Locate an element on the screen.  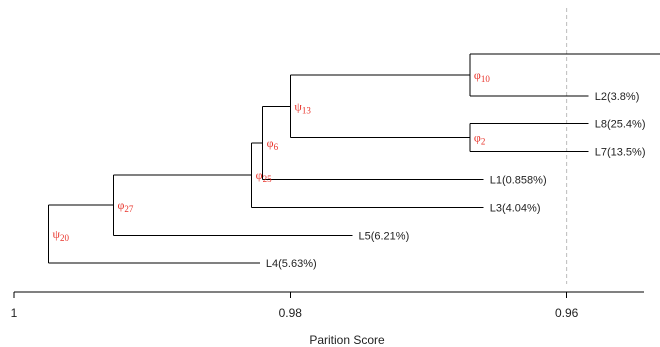
leaf-label-L4: L4(5.63%) is located at coordinates (291, 264).